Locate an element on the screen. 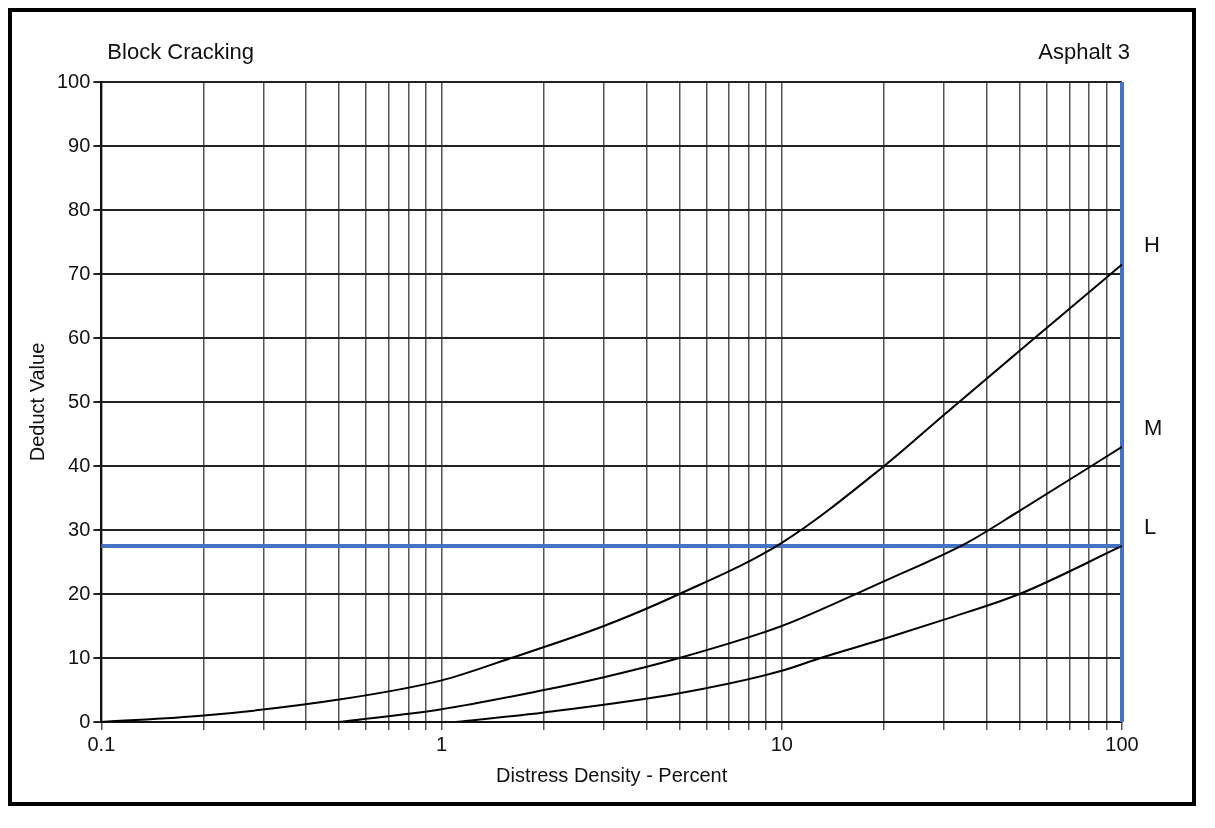 Image resolution: width=1215 pixels, height=828 pixels. y-tick-label: 80 is located at coordinates (79, 208).